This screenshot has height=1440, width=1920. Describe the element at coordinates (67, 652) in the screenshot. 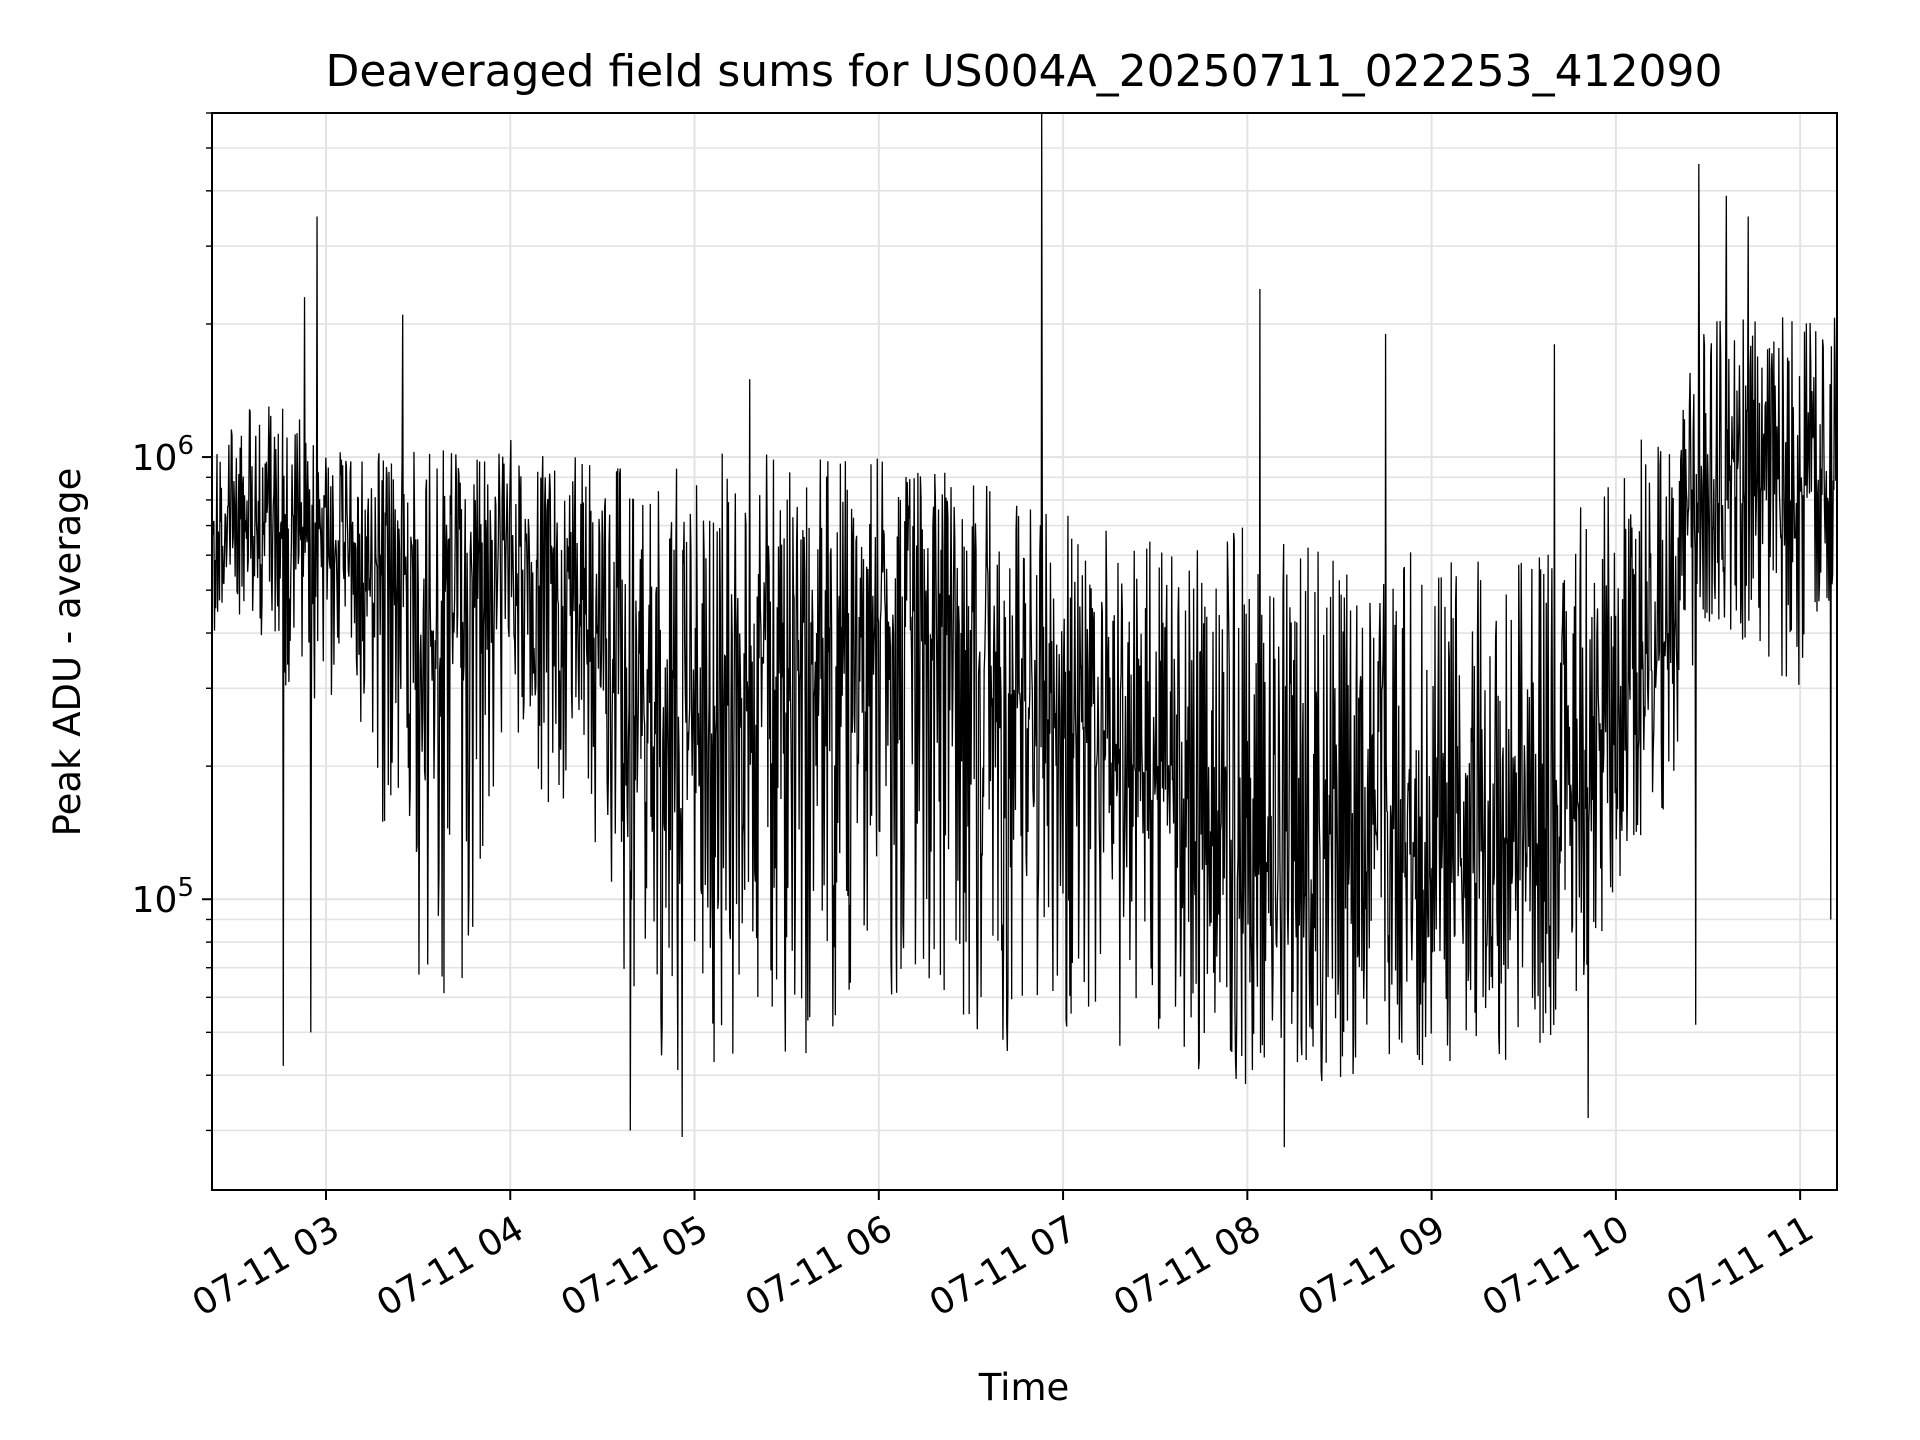

I see `y-axis-label: Peak ADU - average` at that location.